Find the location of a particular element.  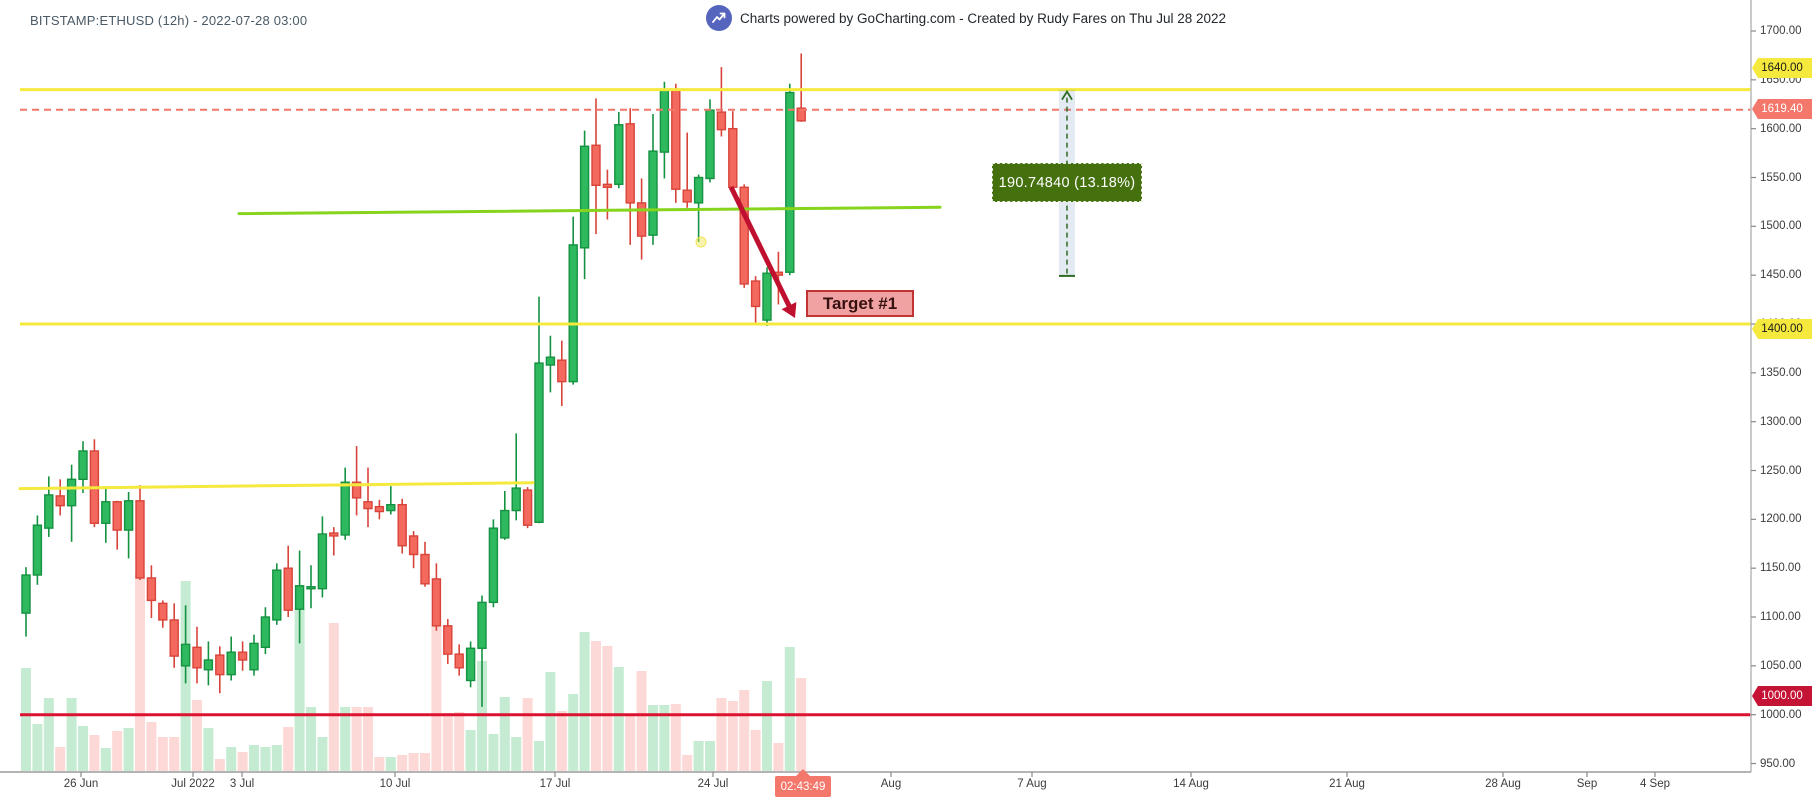

symbol-title: BITSTAMP:ETHUSD (12h) - 2022-07-28 03:00 is located at coordinates (169, 20).